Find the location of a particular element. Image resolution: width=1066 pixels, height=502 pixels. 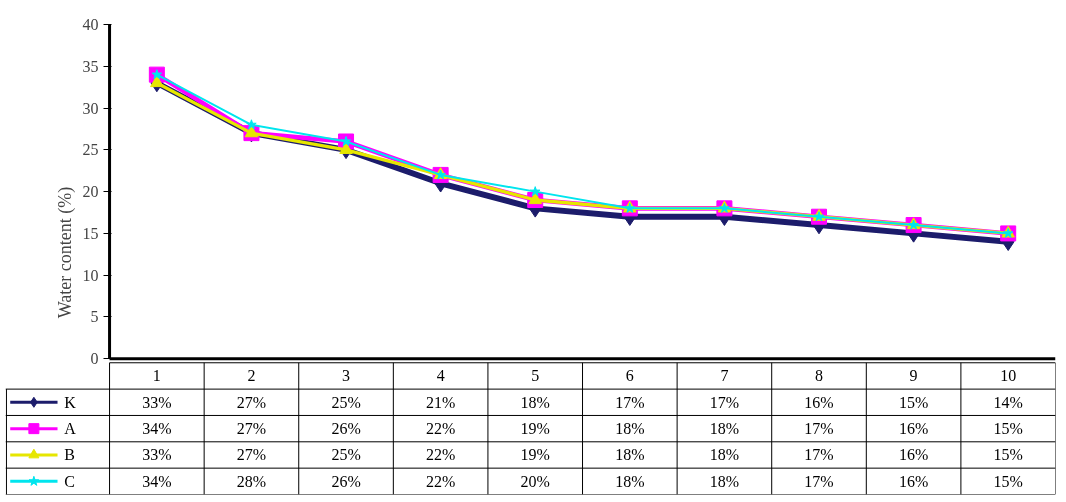

legend-label: B is located at coordinates (69, 455).